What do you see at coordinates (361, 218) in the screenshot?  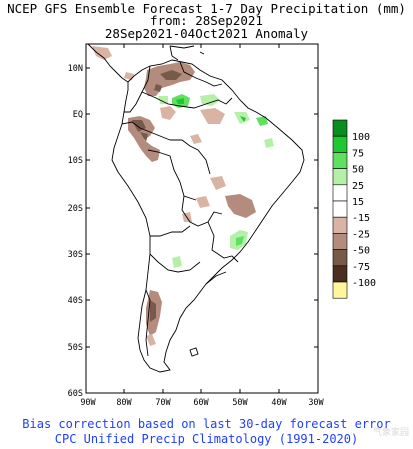 I see `legend-label: -15` at bounding box center [361, 218].